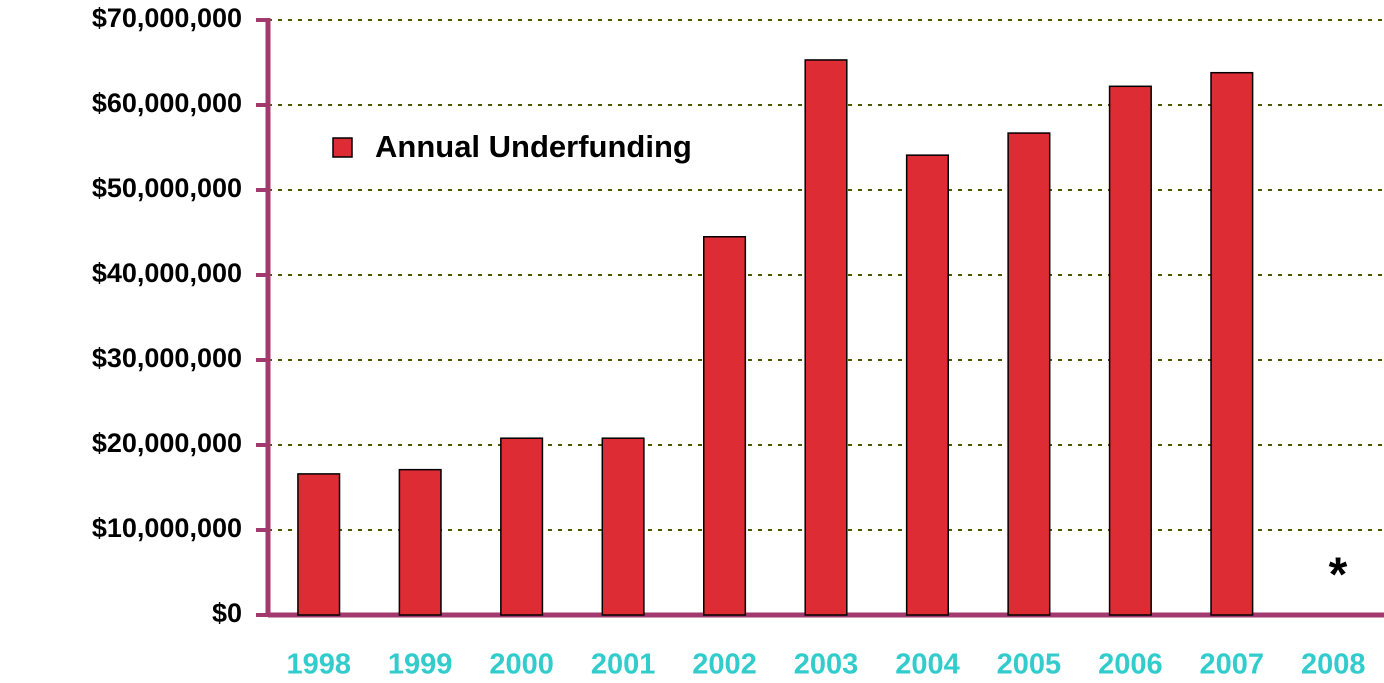 Image resolution: width=1384 pixels, height=683 pixels. What do you see at coordinates (1130, 665) in the screenshot?
I see `x-tick-label: 2006` at bounding box center [1130, 665].